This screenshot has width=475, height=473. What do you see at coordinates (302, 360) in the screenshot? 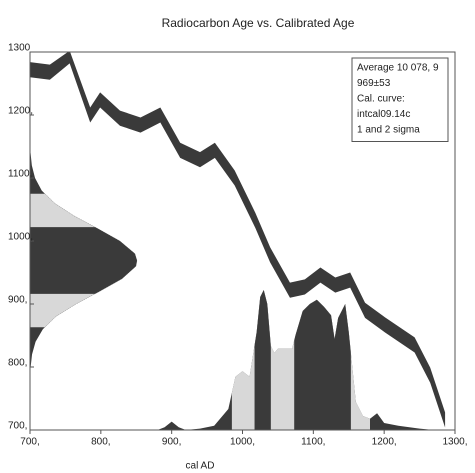
I see `calibrated-1sigma` at bounding box center [302, 360].